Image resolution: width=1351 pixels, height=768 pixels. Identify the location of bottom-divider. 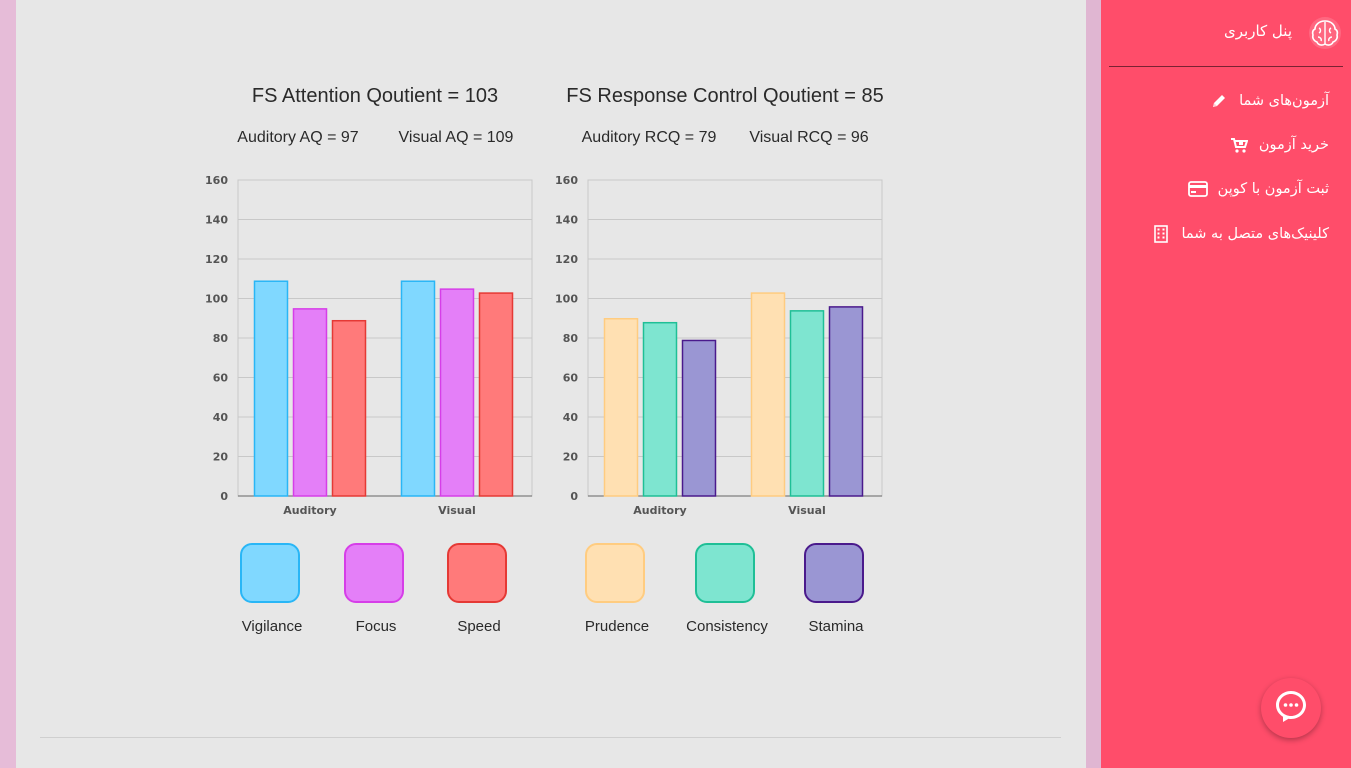
(550, 737).